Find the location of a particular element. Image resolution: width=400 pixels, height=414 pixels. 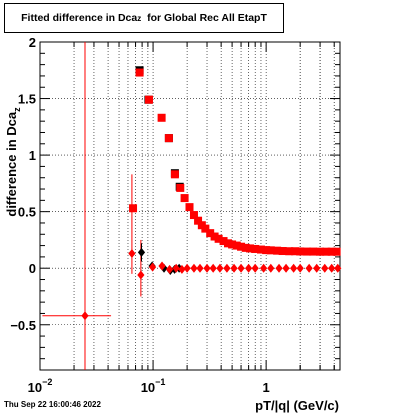

x-tick-label: 1 is located at coordinates (266, 387).